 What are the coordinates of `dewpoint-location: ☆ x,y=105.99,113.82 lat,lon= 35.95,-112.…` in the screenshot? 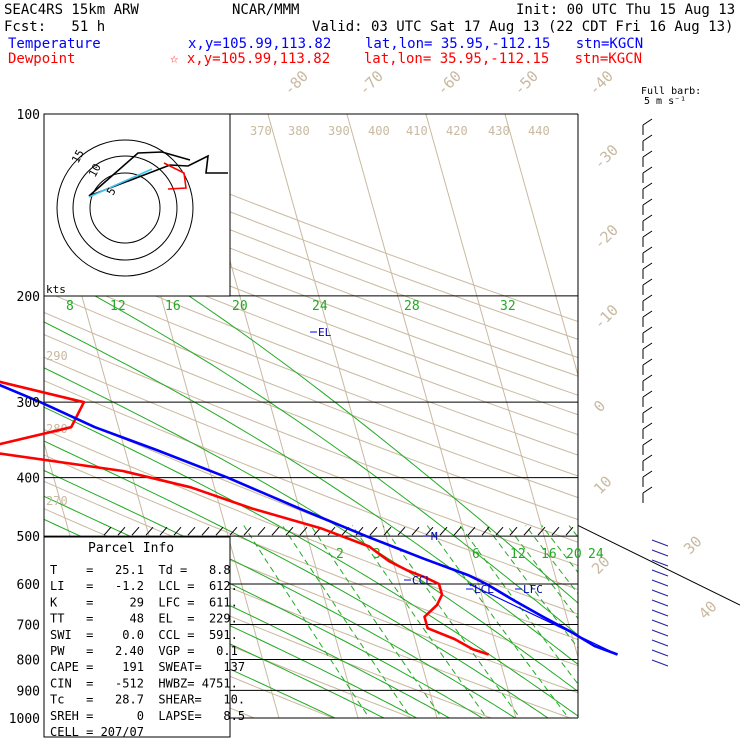 It's located at (406, 59).